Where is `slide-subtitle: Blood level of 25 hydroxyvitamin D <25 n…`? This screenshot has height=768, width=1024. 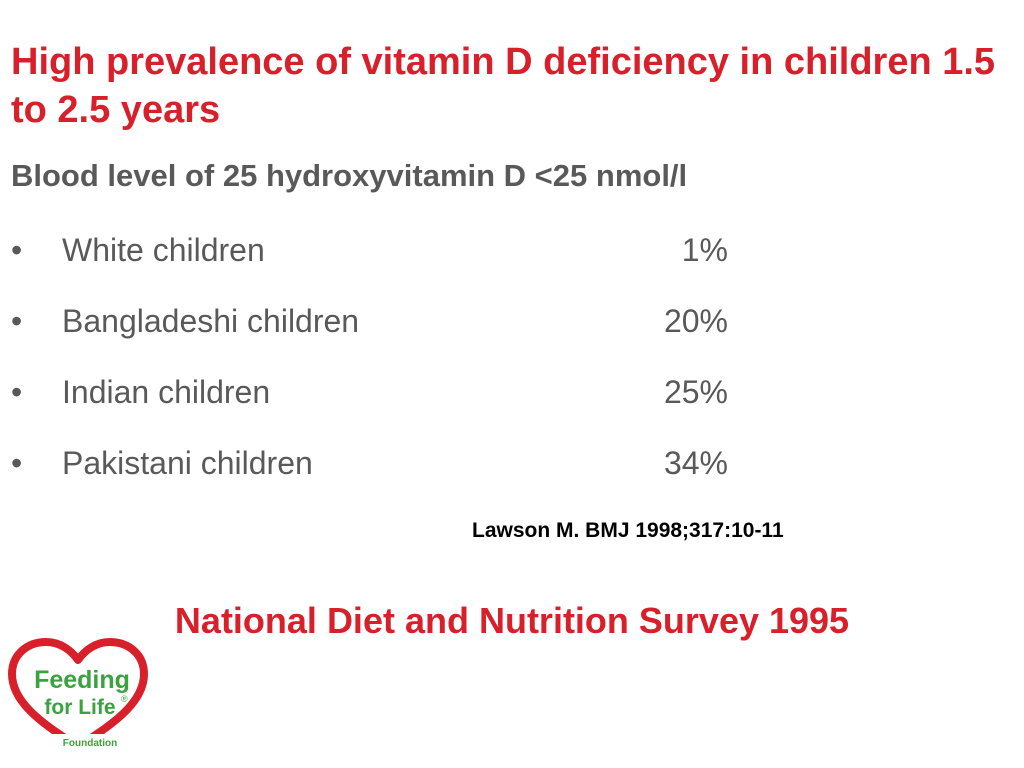 slide-subtitle: Blood level of 25 hydroxyvitamin D <25 n… is located at coordinates (349, 175).